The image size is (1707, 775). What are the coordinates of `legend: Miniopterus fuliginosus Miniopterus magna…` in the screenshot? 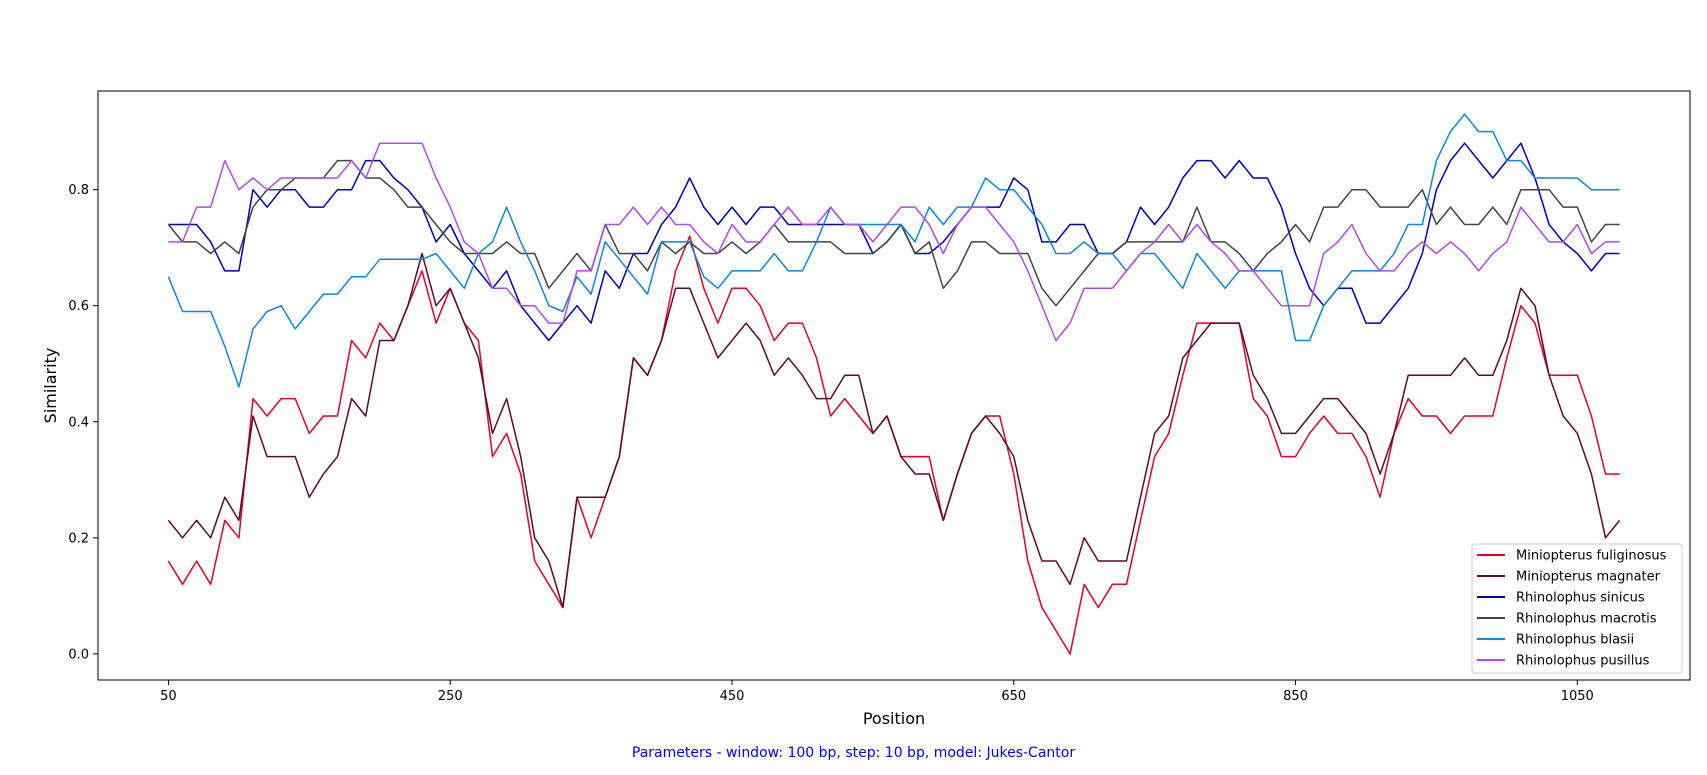 It's located at (1577, 608).